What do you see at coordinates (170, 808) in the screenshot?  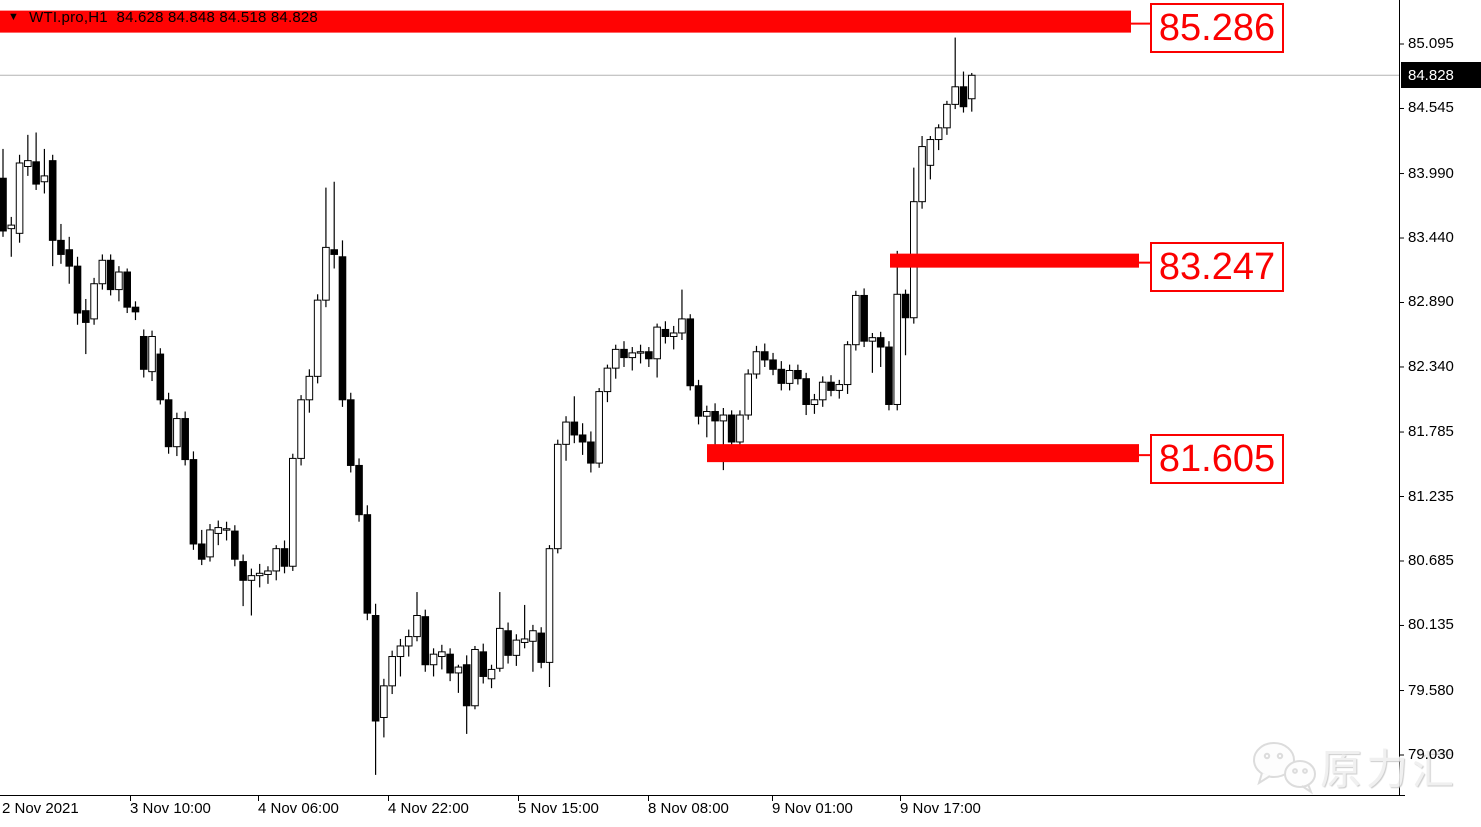 I see `x-axis-label: 3 Nov 10:00` at bounding box center [170, 808].